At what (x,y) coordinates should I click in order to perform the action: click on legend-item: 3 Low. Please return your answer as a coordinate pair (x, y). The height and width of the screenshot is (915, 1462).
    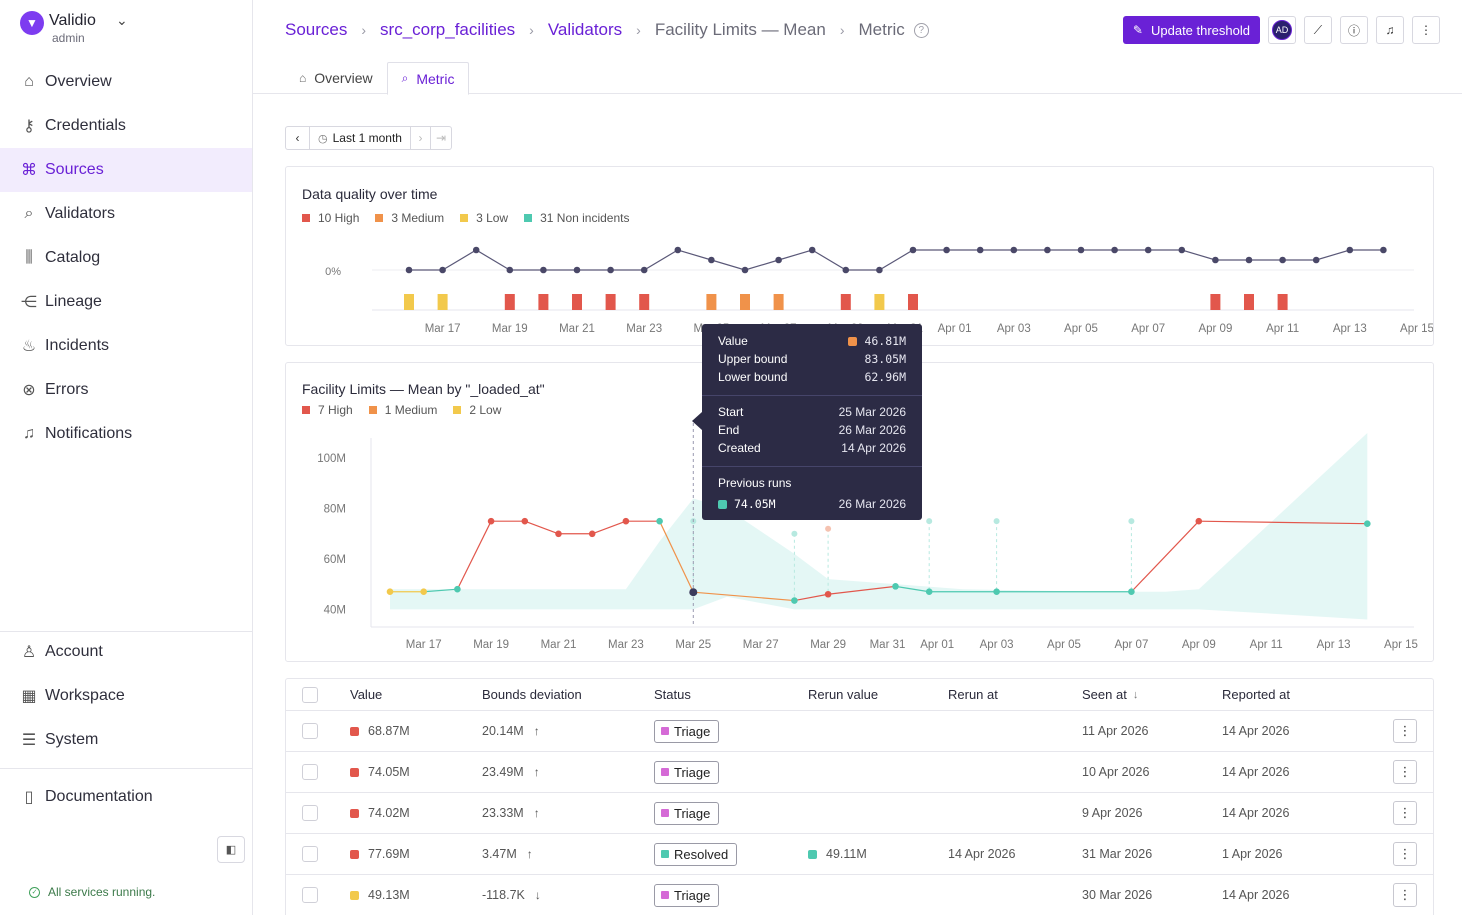
    Looking at the image, I should click on (484, 218).